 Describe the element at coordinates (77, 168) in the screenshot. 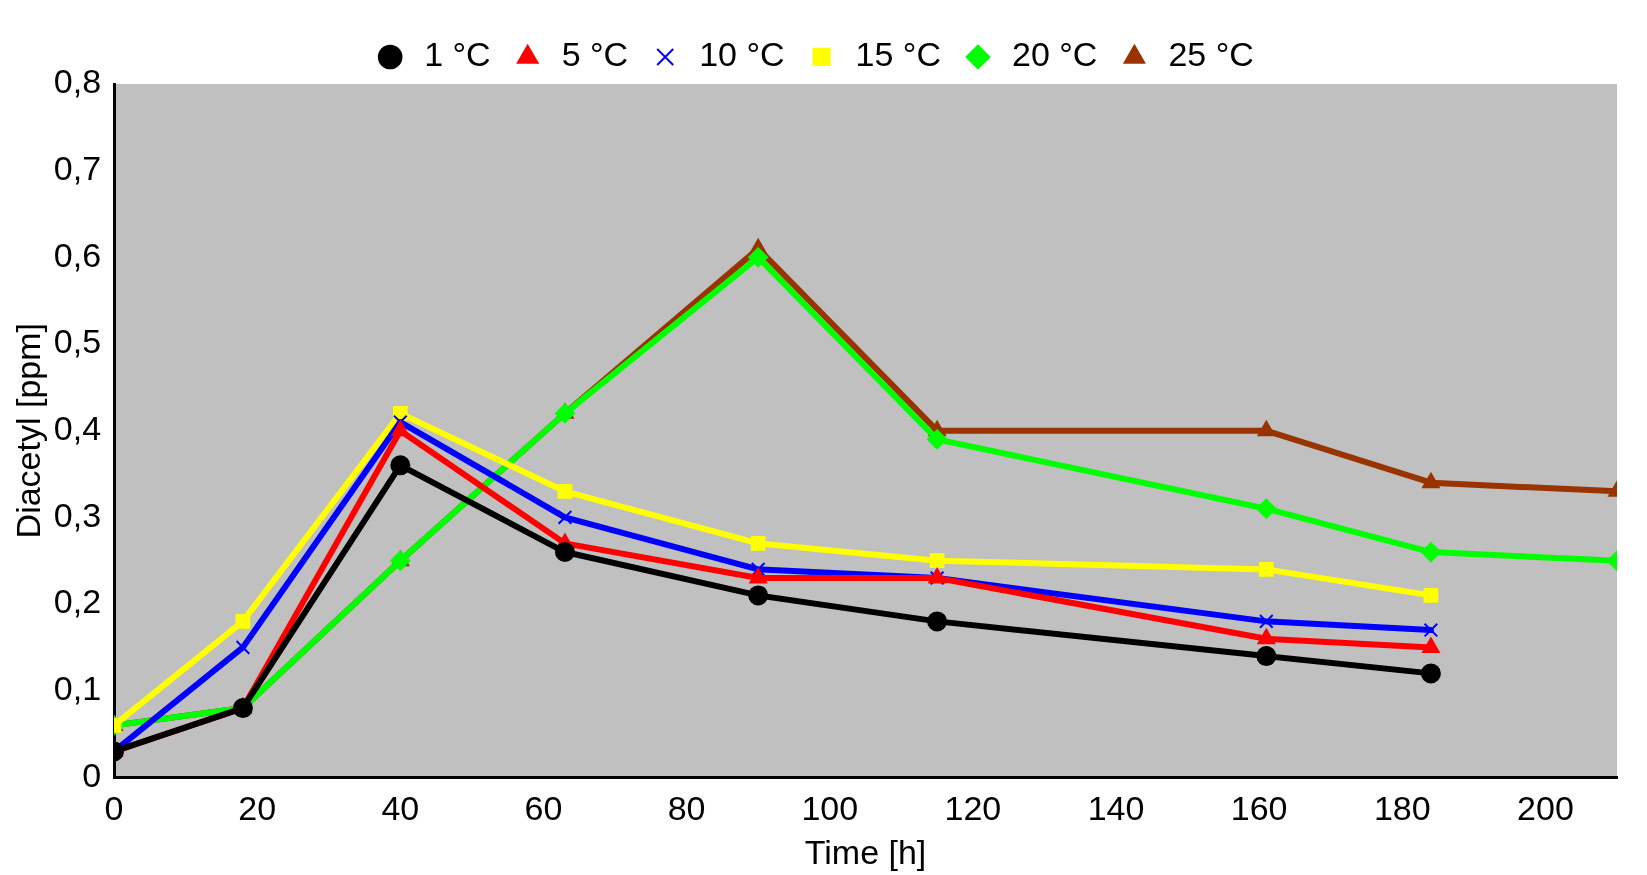

I see `y-tick-label: 0,7` at that location.